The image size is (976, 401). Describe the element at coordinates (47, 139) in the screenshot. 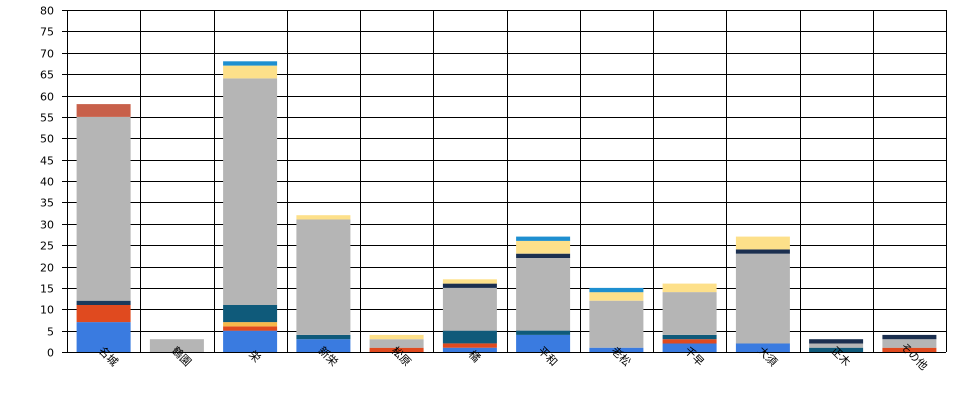

I see `y-tick-label-50: 50` at that location.